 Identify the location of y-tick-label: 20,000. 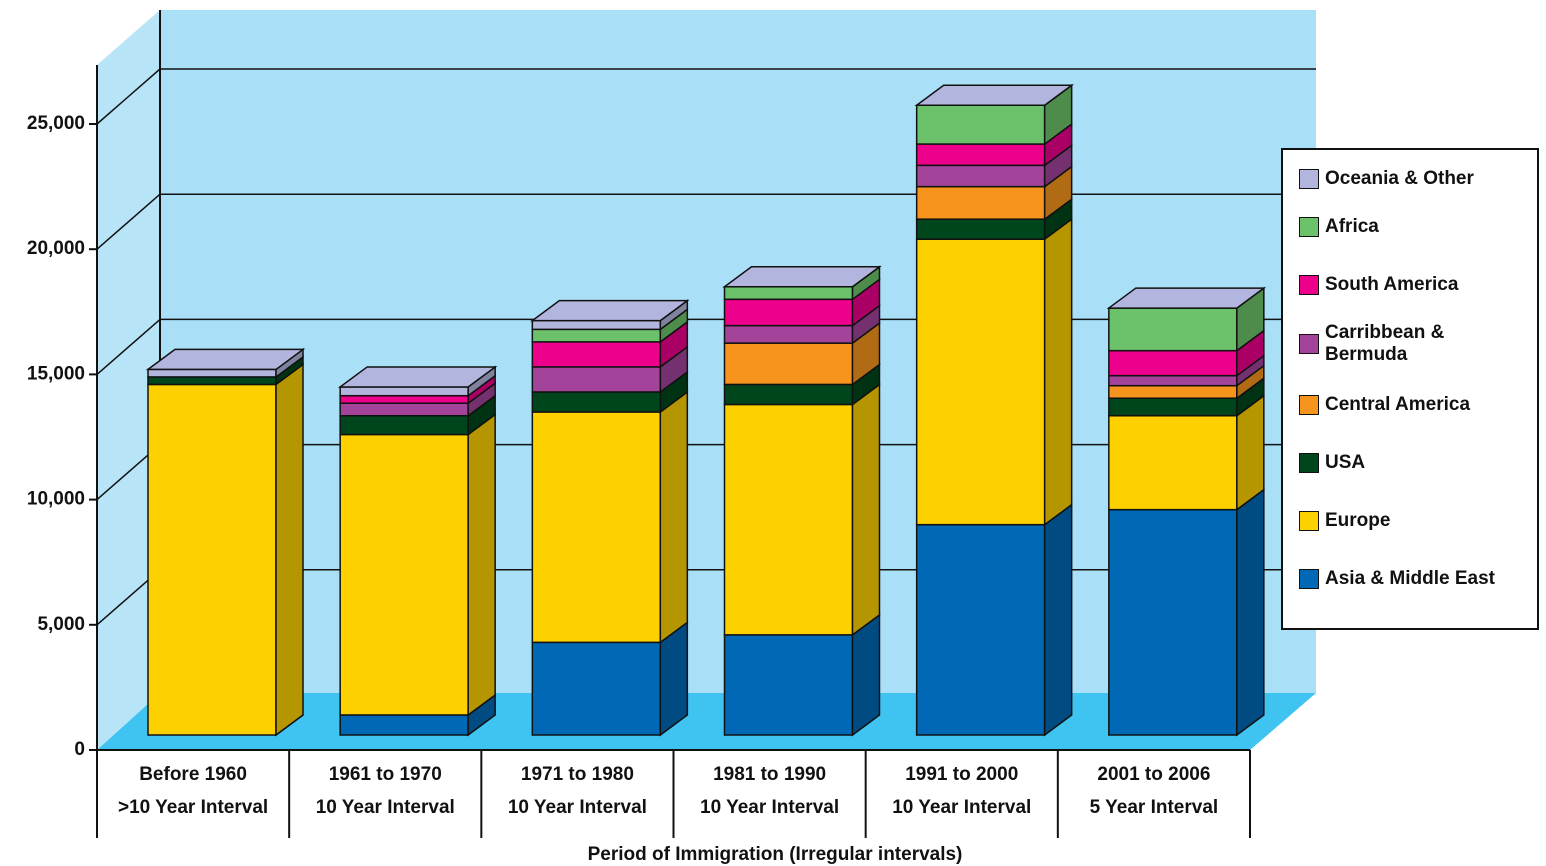
(56, 248).